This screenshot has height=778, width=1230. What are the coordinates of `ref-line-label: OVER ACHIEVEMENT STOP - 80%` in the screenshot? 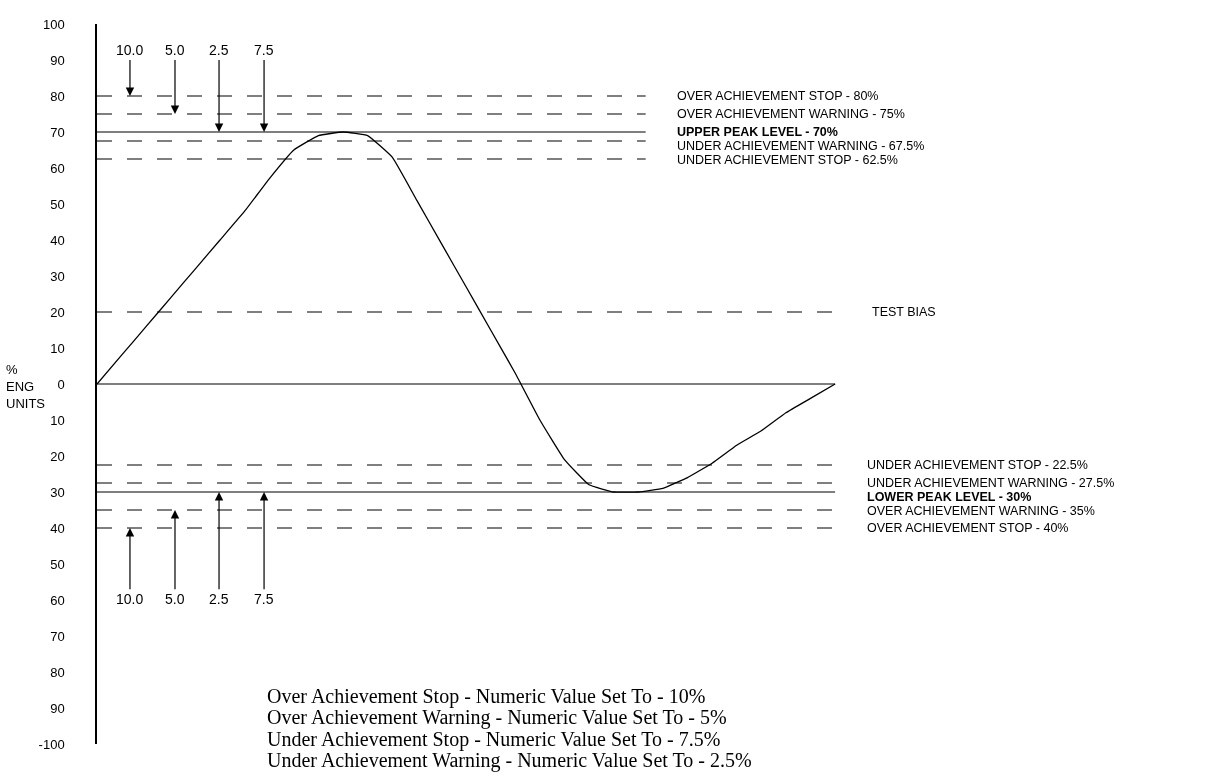 It's located at (778, 96).